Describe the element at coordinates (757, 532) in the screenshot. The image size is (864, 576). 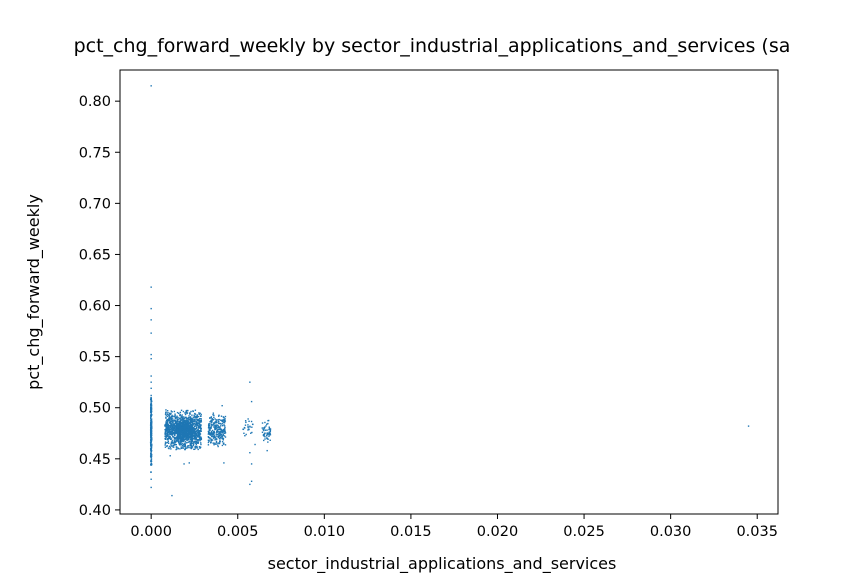
I see `x-tick-label: 0.035` at that location.